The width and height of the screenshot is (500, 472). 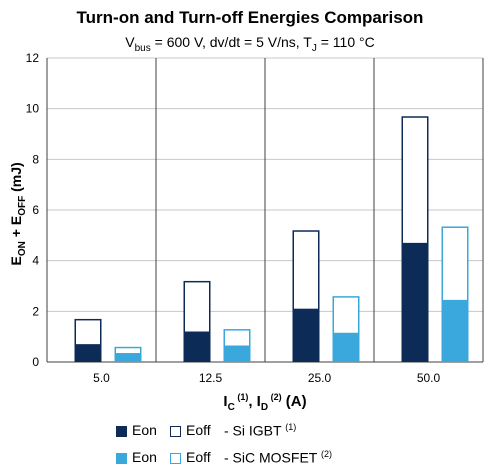 I want to click on y-tick-label: 2, so click(x=35, y=311).